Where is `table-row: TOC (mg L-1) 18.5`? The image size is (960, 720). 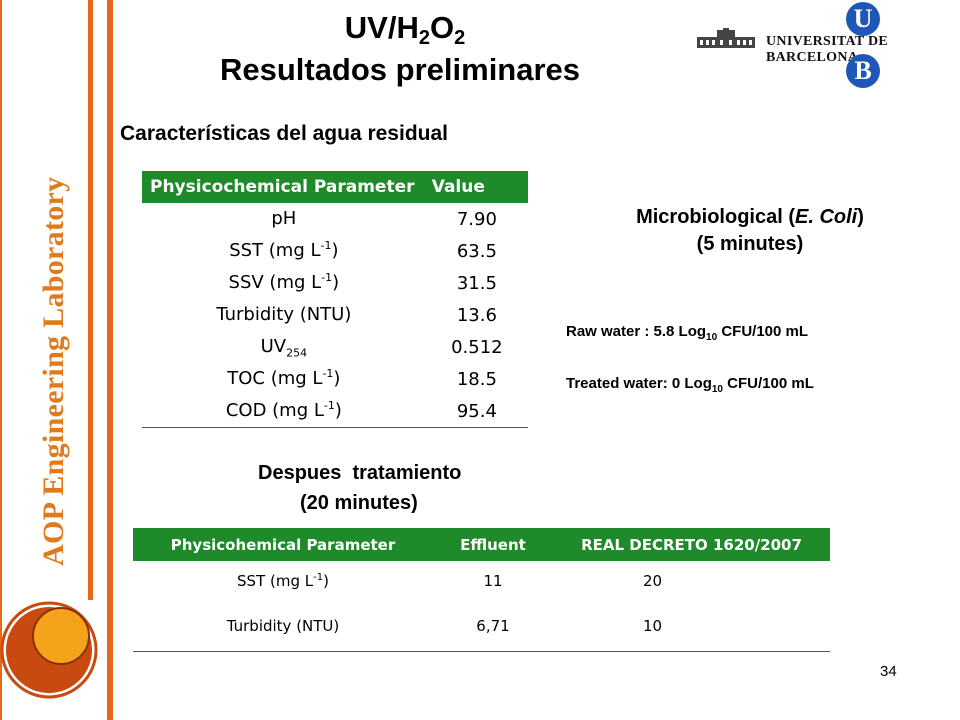
table-row: TOC (mg L-1) 18.5 is located at coordinates (335, 379).